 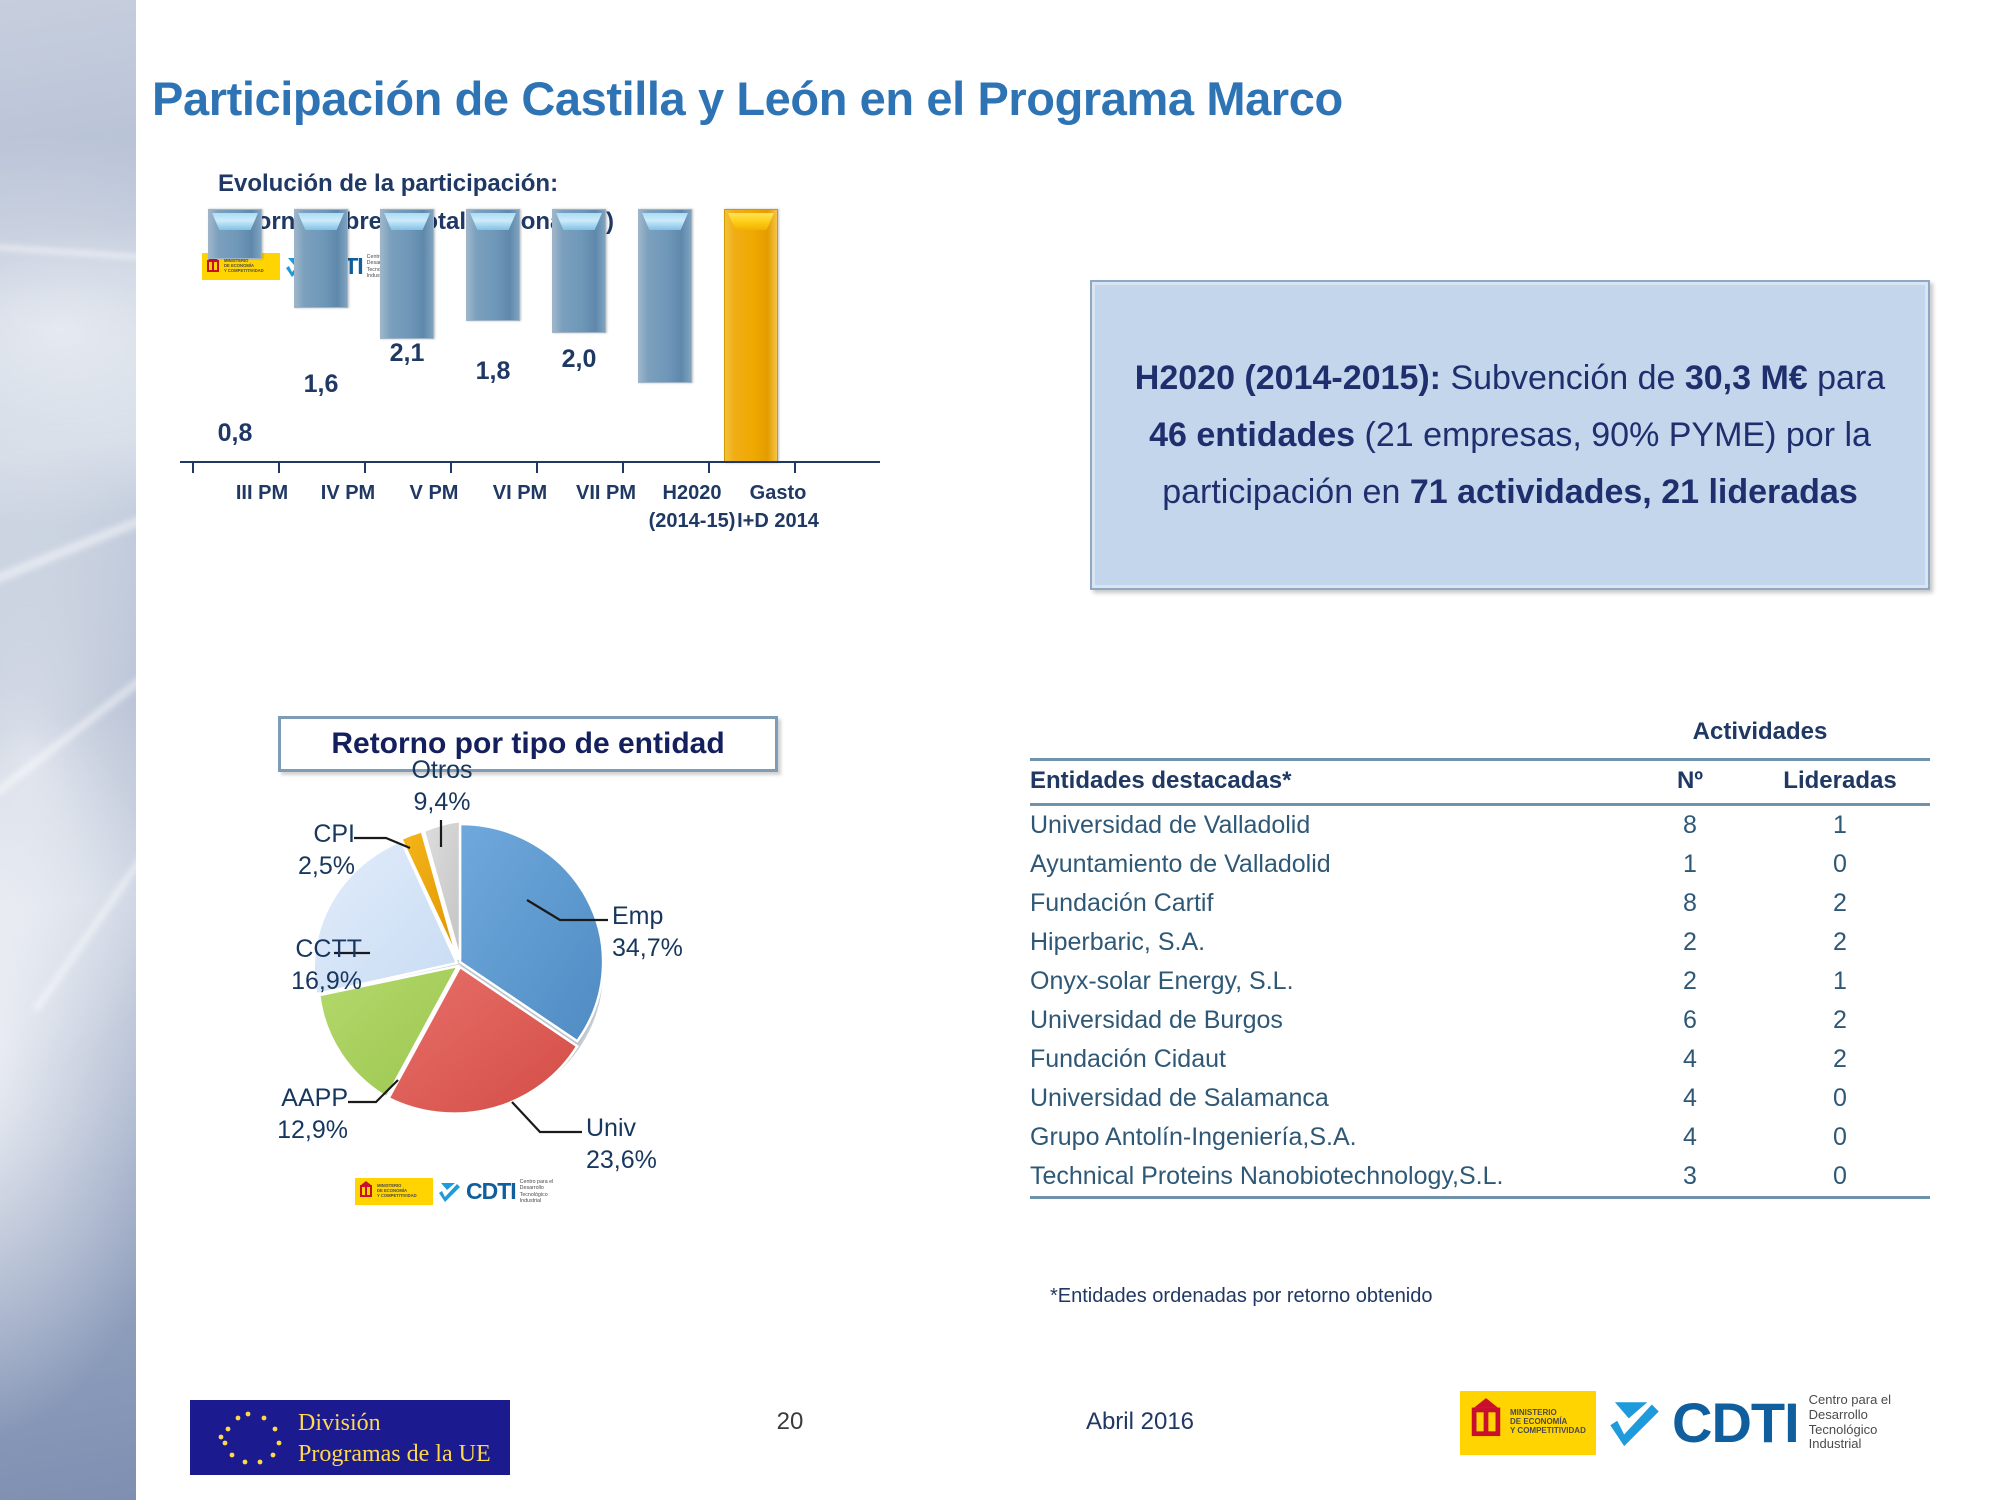 I want to click on table-header-lideradas: Lideradas, so click(x=1840, y=782).